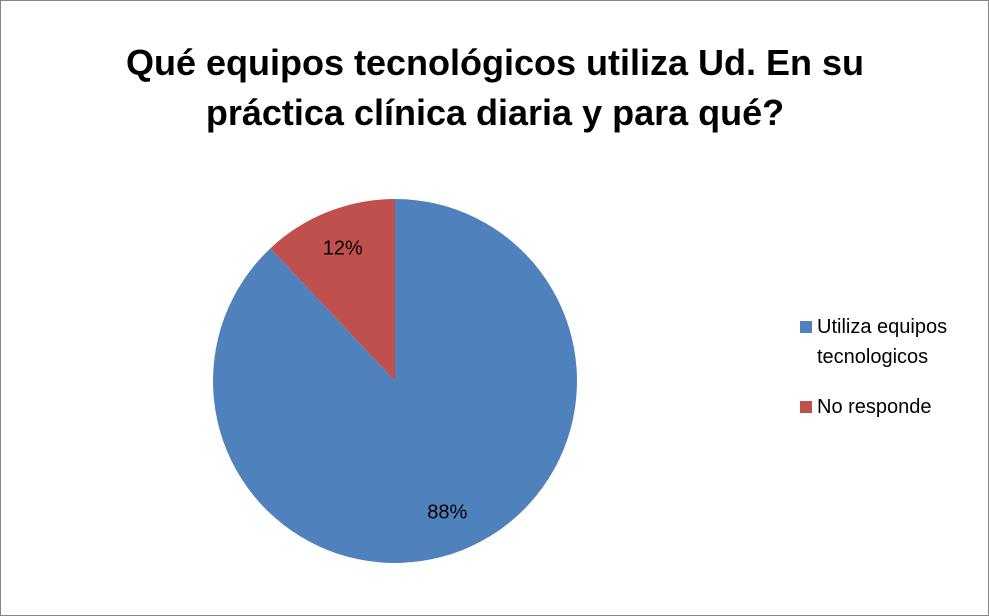  I want to click on legend-label: No responde, so click(874, 407).